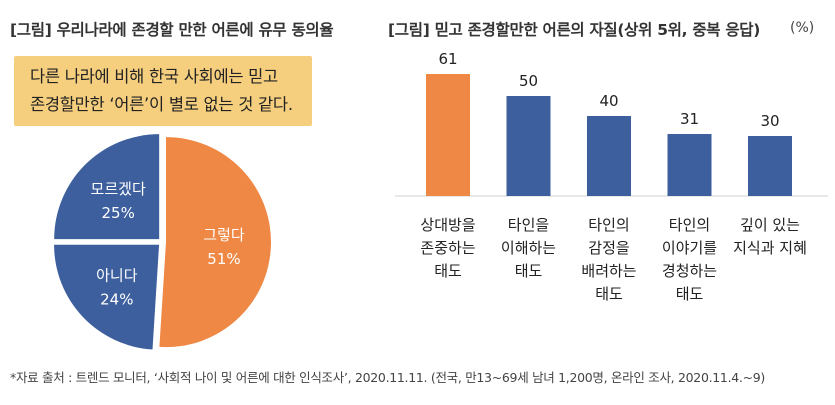 This screenshot has width=835, height=405. Describe the element at coordinates (224, 235) in the screenshot. I see `pie-slice-label: 그렇다` at that location.